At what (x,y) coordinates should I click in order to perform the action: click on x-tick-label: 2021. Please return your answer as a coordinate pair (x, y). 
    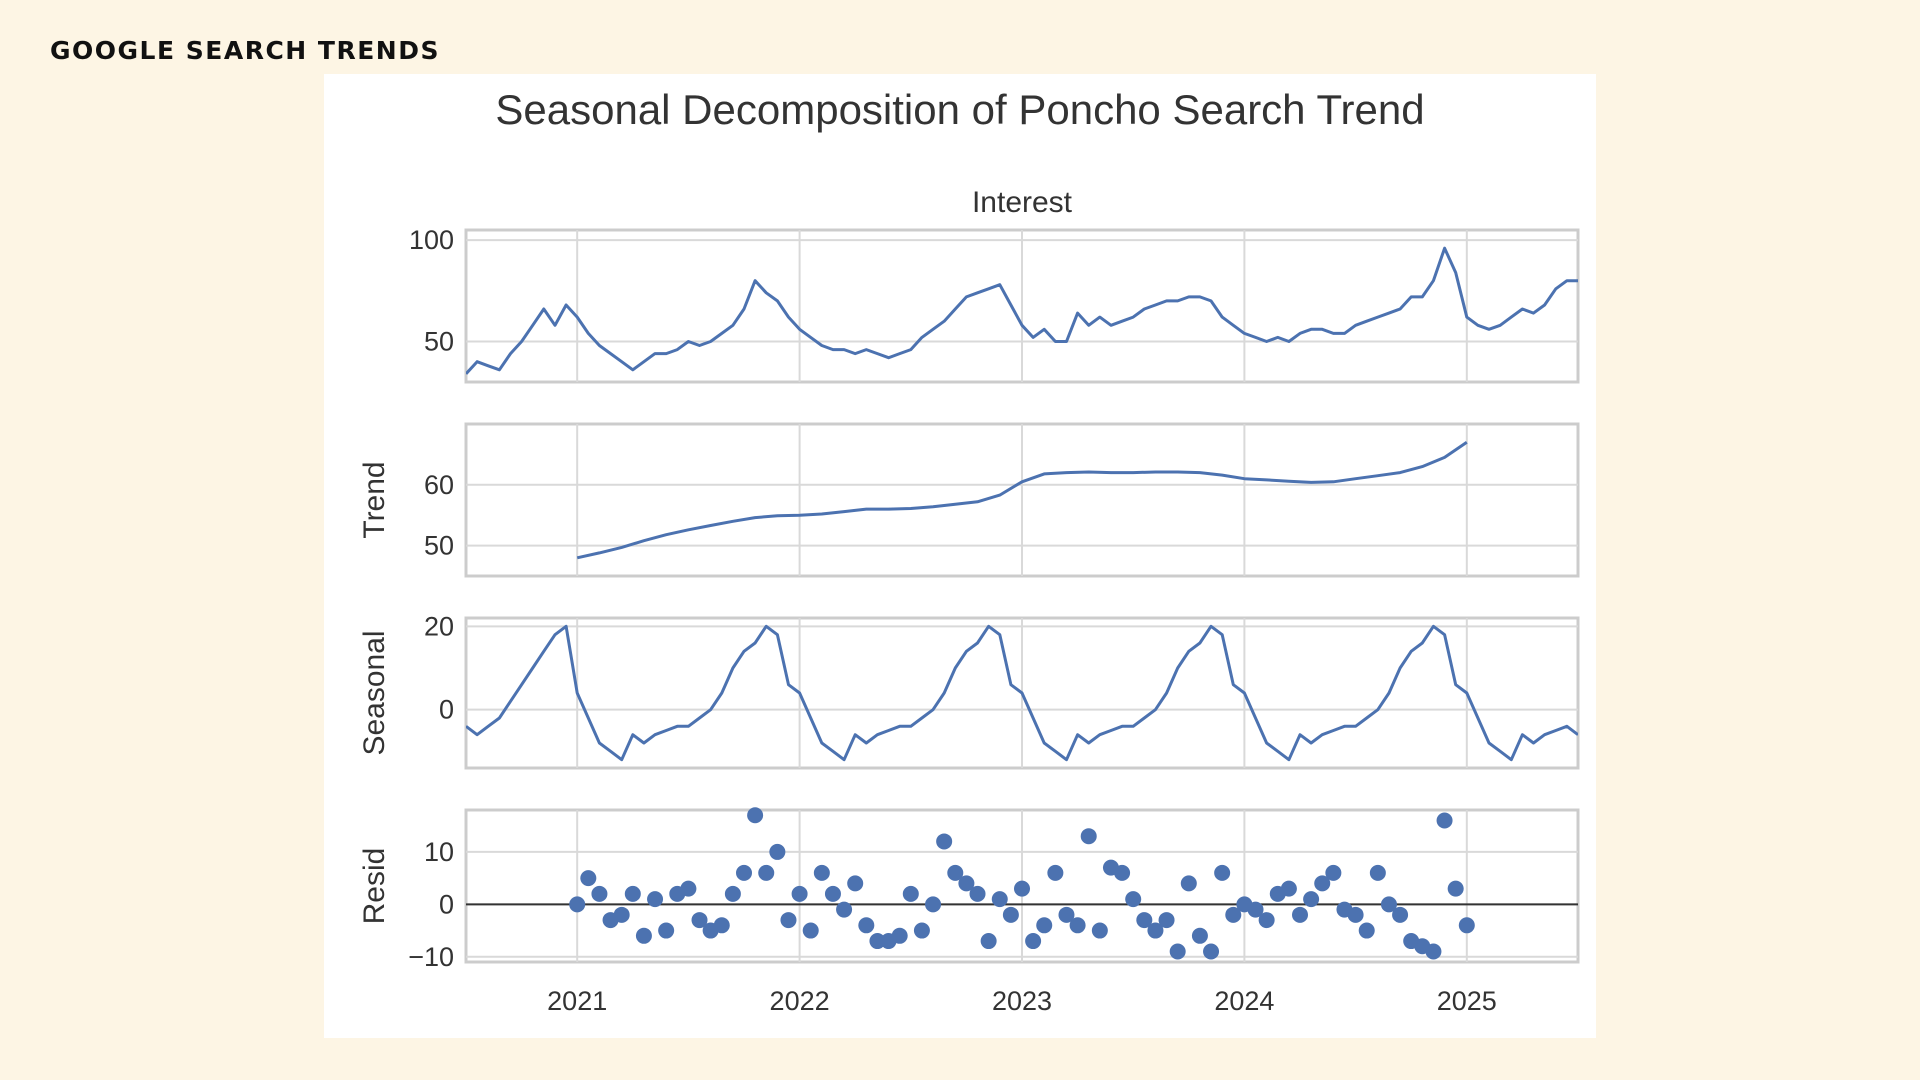
    Looking at the image, I should click on (577, 1001).